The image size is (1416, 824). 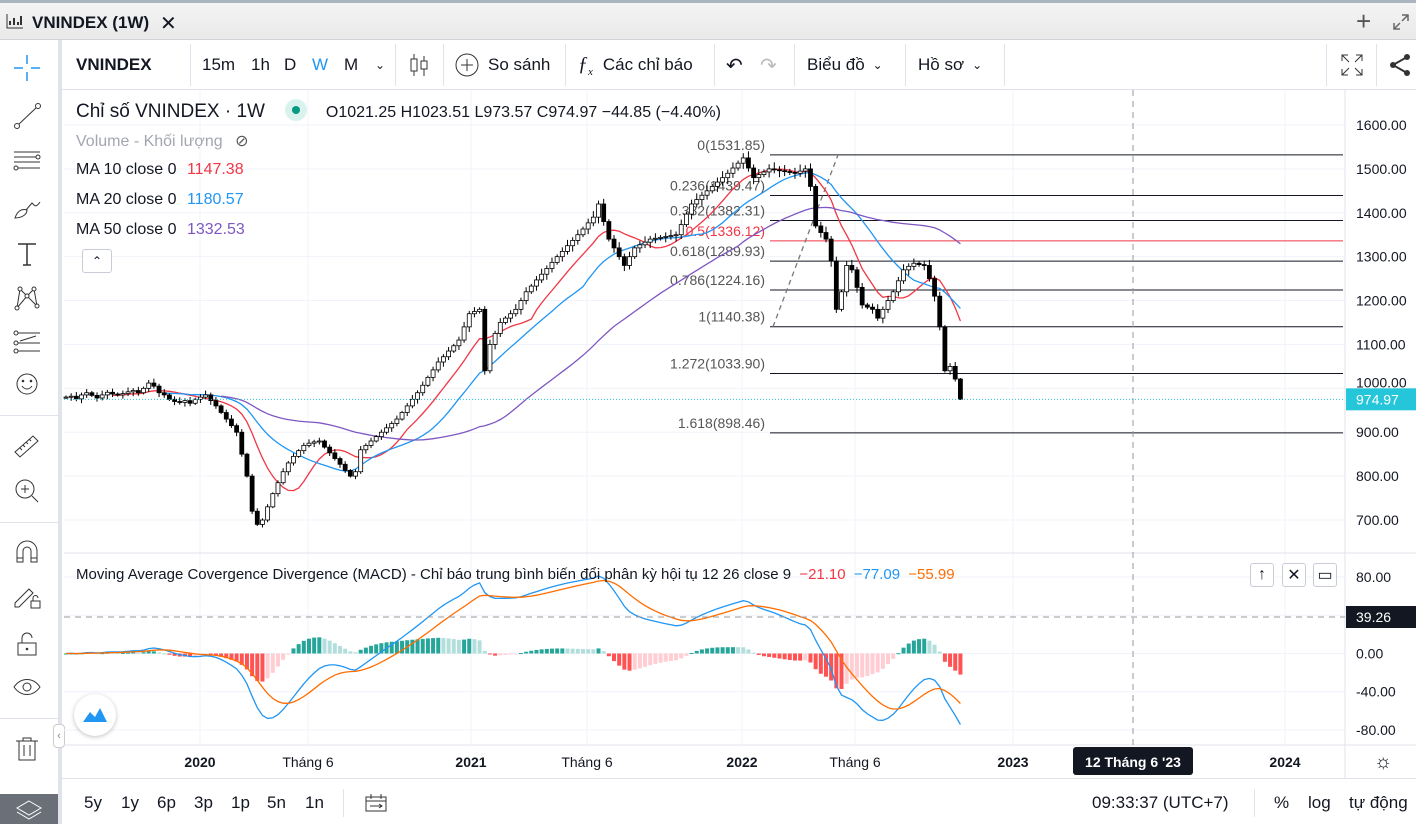 What do you see at coordinates (27, 384) in the screenshot?
I see `emoji-icon` at bounding box center [27, 384].